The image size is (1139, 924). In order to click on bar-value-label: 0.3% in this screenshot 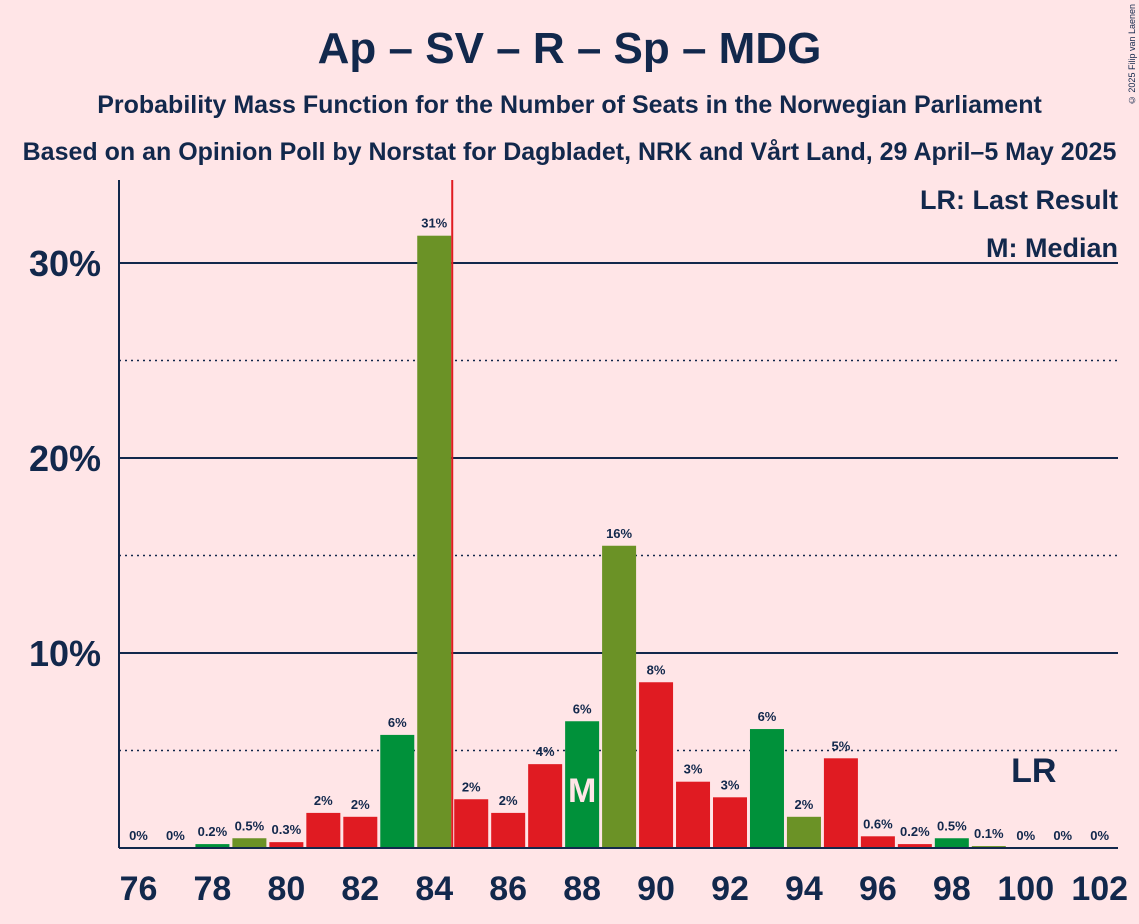, I will do `click(287, 829)`.